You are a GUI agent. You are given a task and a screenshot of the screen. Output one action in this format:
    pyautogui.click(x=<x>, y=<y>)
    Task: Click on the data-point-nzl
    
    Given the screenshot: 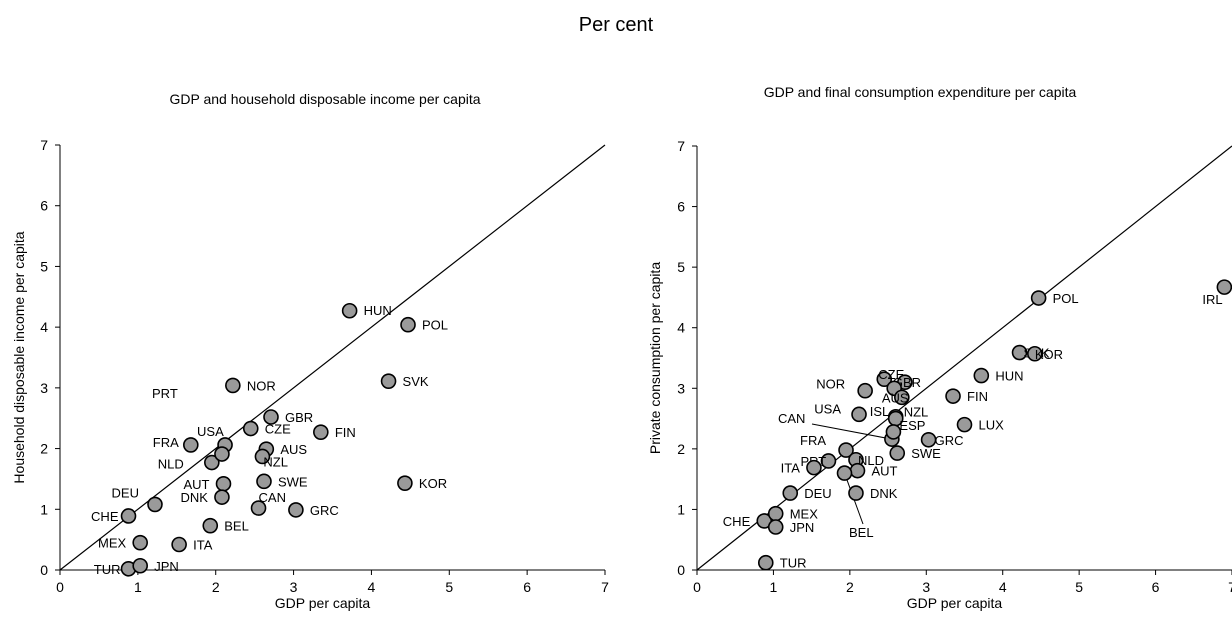 What is the action you would take?
    pyautogui.click(x=262, y=456)
    